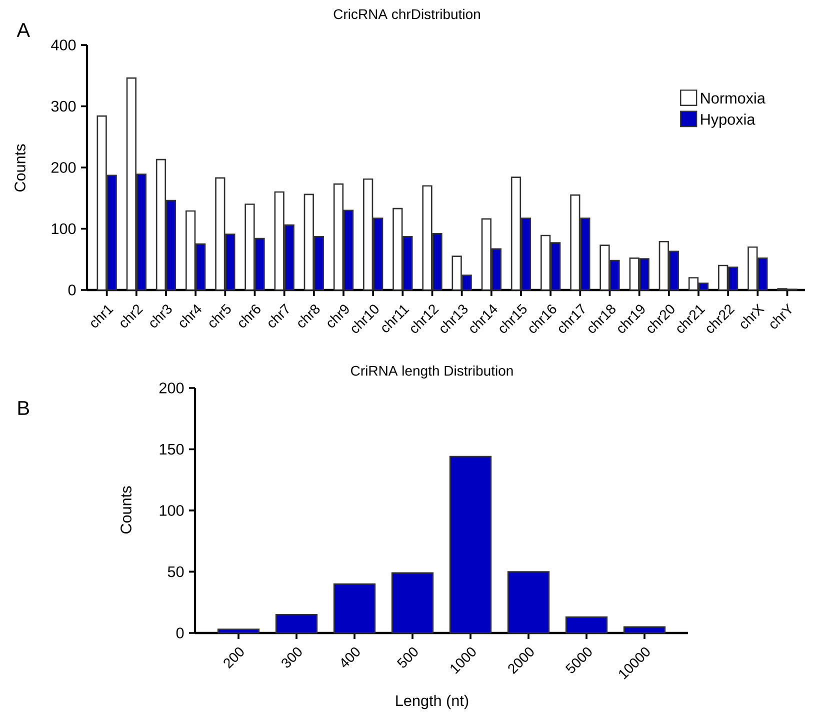 The width and height of the screenshot is (814, 721). I want to click on x-tick-label: 400, so click(350, 657).